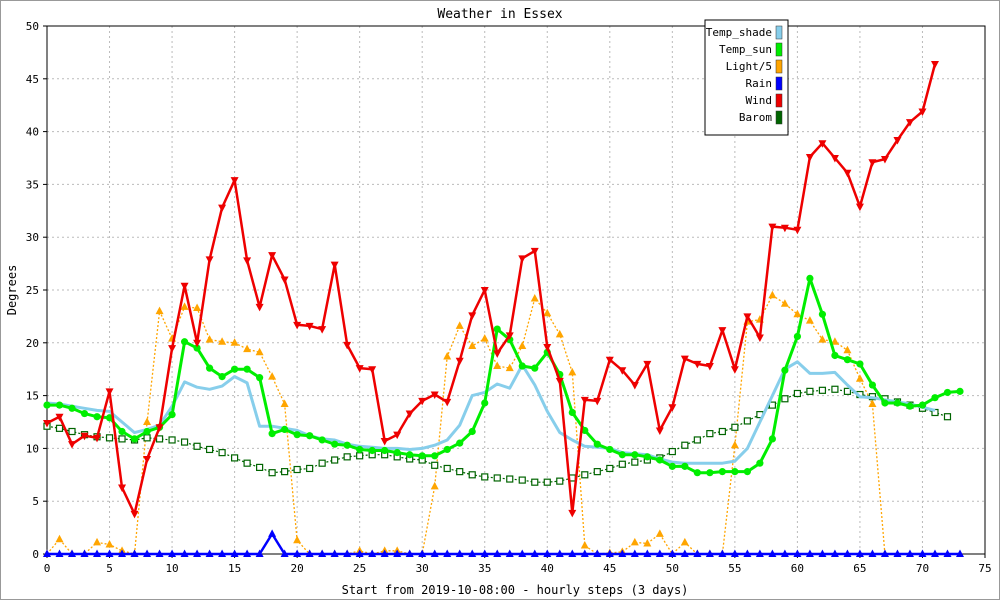 This screenshot has width=1000, height=605. What do you see at coordinates (859, 568) in the screenshot?
I see `x-tick-label: 65` at bounding box center [859, 568].